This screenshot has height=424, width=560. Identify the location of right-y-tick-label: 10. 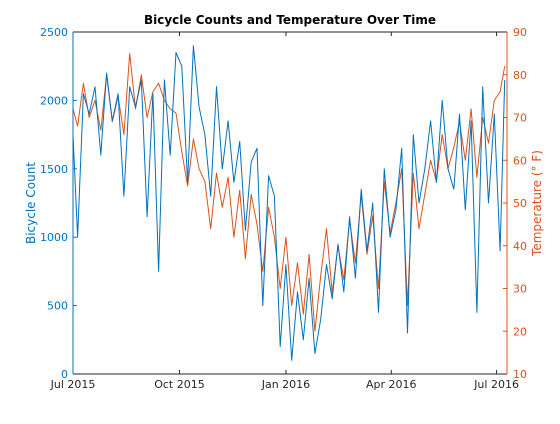
(520, 374).